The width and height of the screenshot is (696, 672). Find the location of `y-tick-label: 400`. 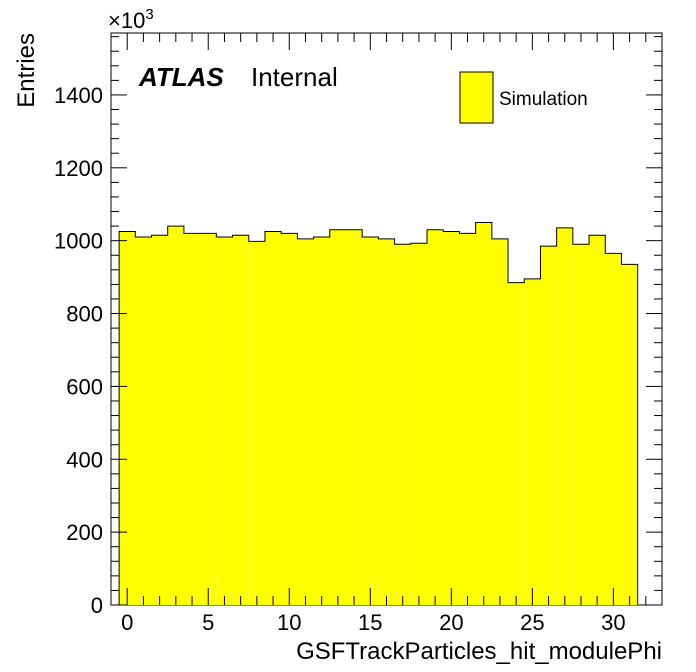

y-tick-label: 400 is located at coordinates (84, 459).